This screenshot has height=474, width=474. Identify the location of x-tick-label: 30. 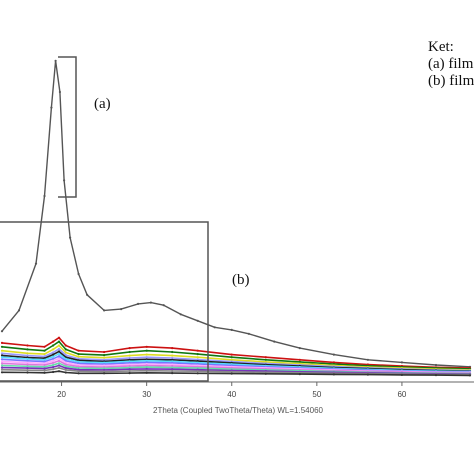
(146, 394).